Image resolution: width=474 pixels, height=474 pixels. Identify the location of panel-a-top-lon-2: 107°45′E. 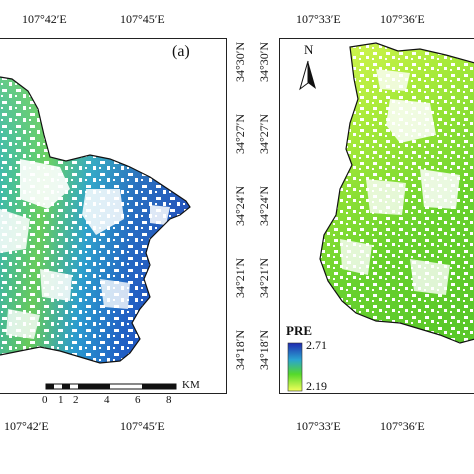
(142, 19).